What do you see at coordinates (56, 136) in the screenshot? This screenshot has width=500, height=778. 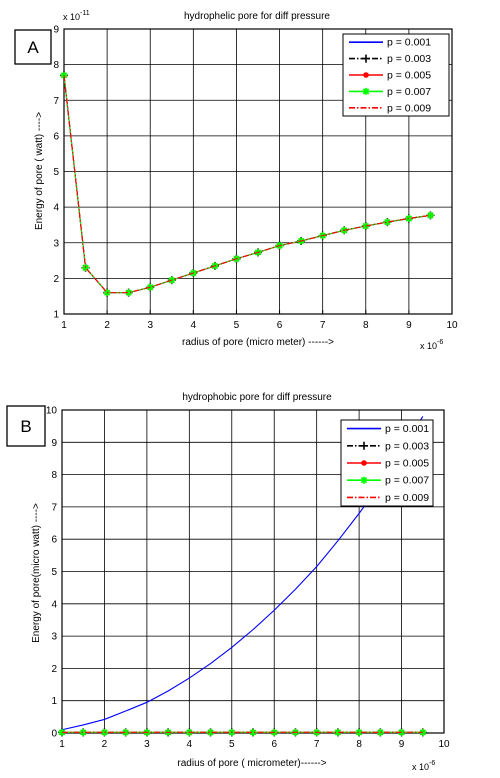 I see `chart-a-y-tick-label: 6` at bounding box center [56, 136].